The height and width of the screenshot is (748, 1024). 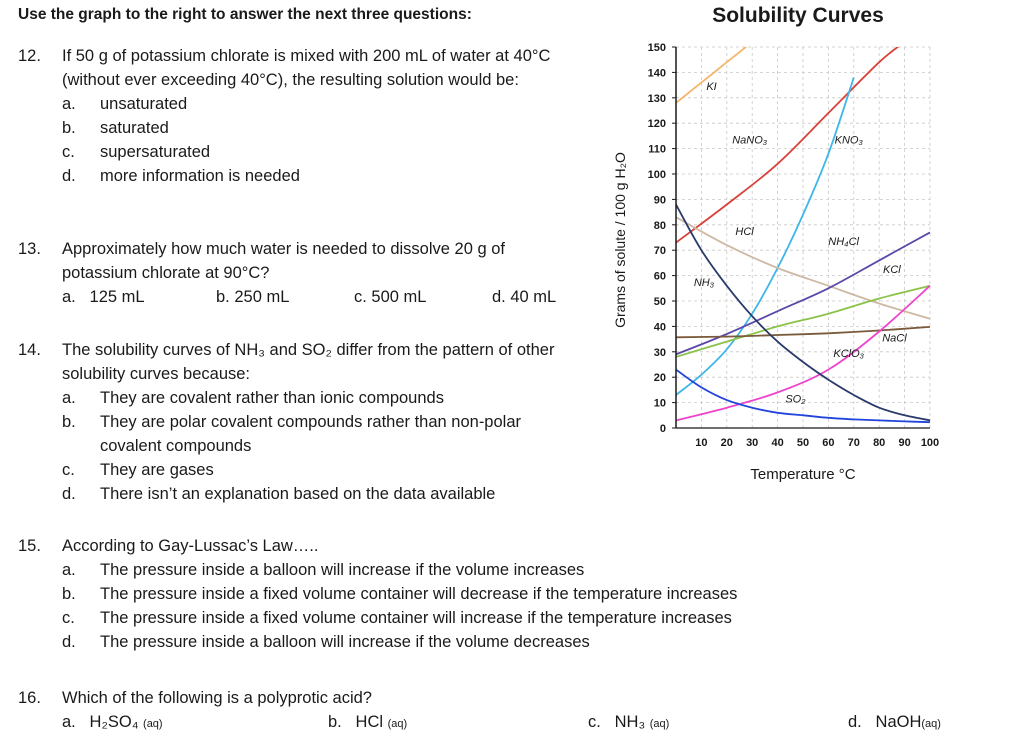 I want to click on y-tick-label: 140, so click(x=657, y=73).